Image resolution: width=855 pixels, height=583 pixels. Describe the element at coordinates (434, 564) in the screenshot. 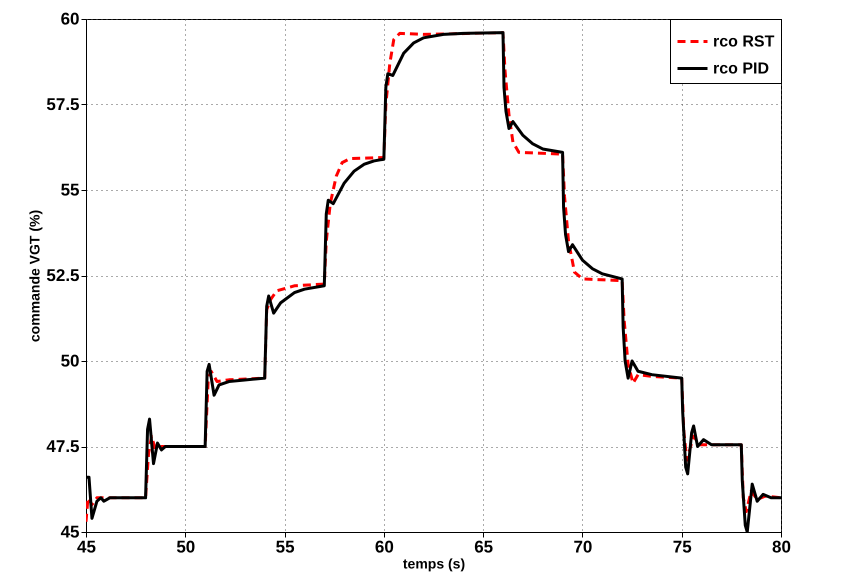

I see `x-axis-title: temps (s)` at that location.